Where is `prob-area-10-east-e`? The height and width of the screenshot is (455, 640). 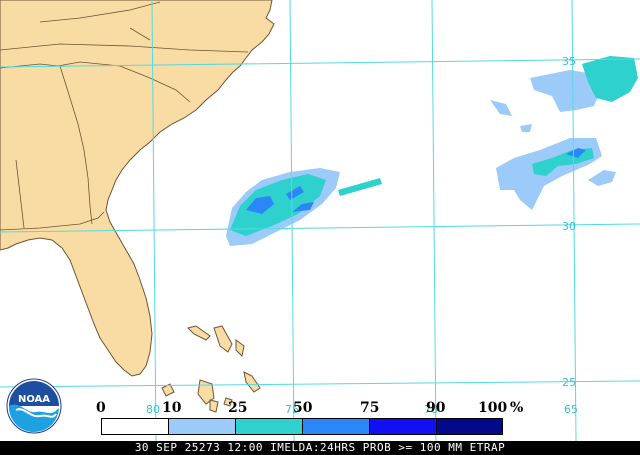 prob-area-10-east-e is located at coordinates (526, 128).